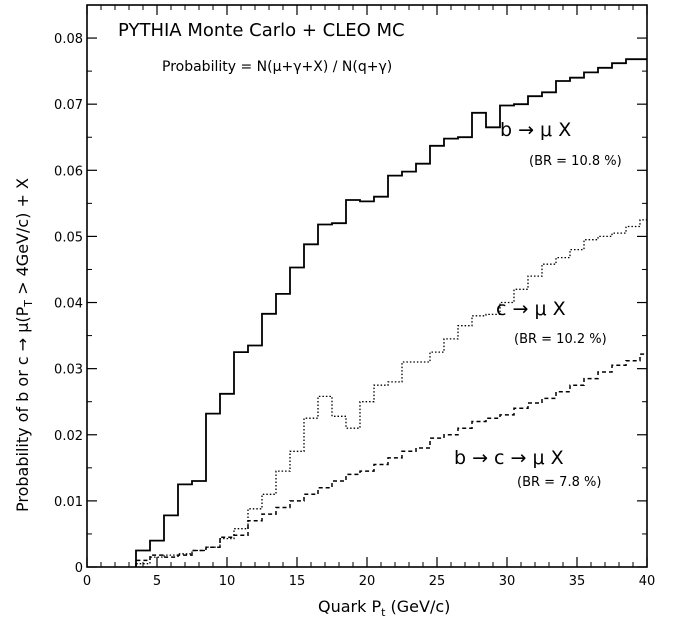 Image resolution: width=680 pixels, height=622 pixels. Describe the element at coordinates (87, 581) in the screenshot. I see `x-tick-label: 0` at that location.